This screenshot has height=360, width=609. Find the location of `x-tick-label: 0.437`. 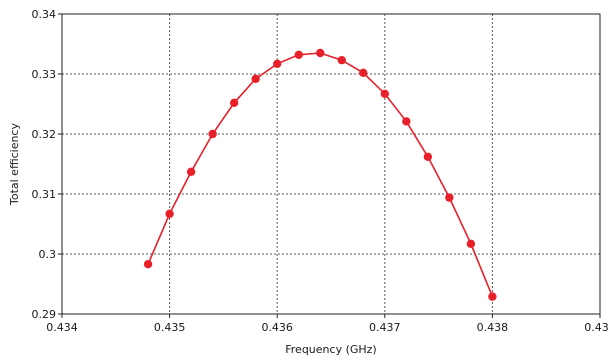

x-tick-label: 0.437 is located at coordinates (385, 327).